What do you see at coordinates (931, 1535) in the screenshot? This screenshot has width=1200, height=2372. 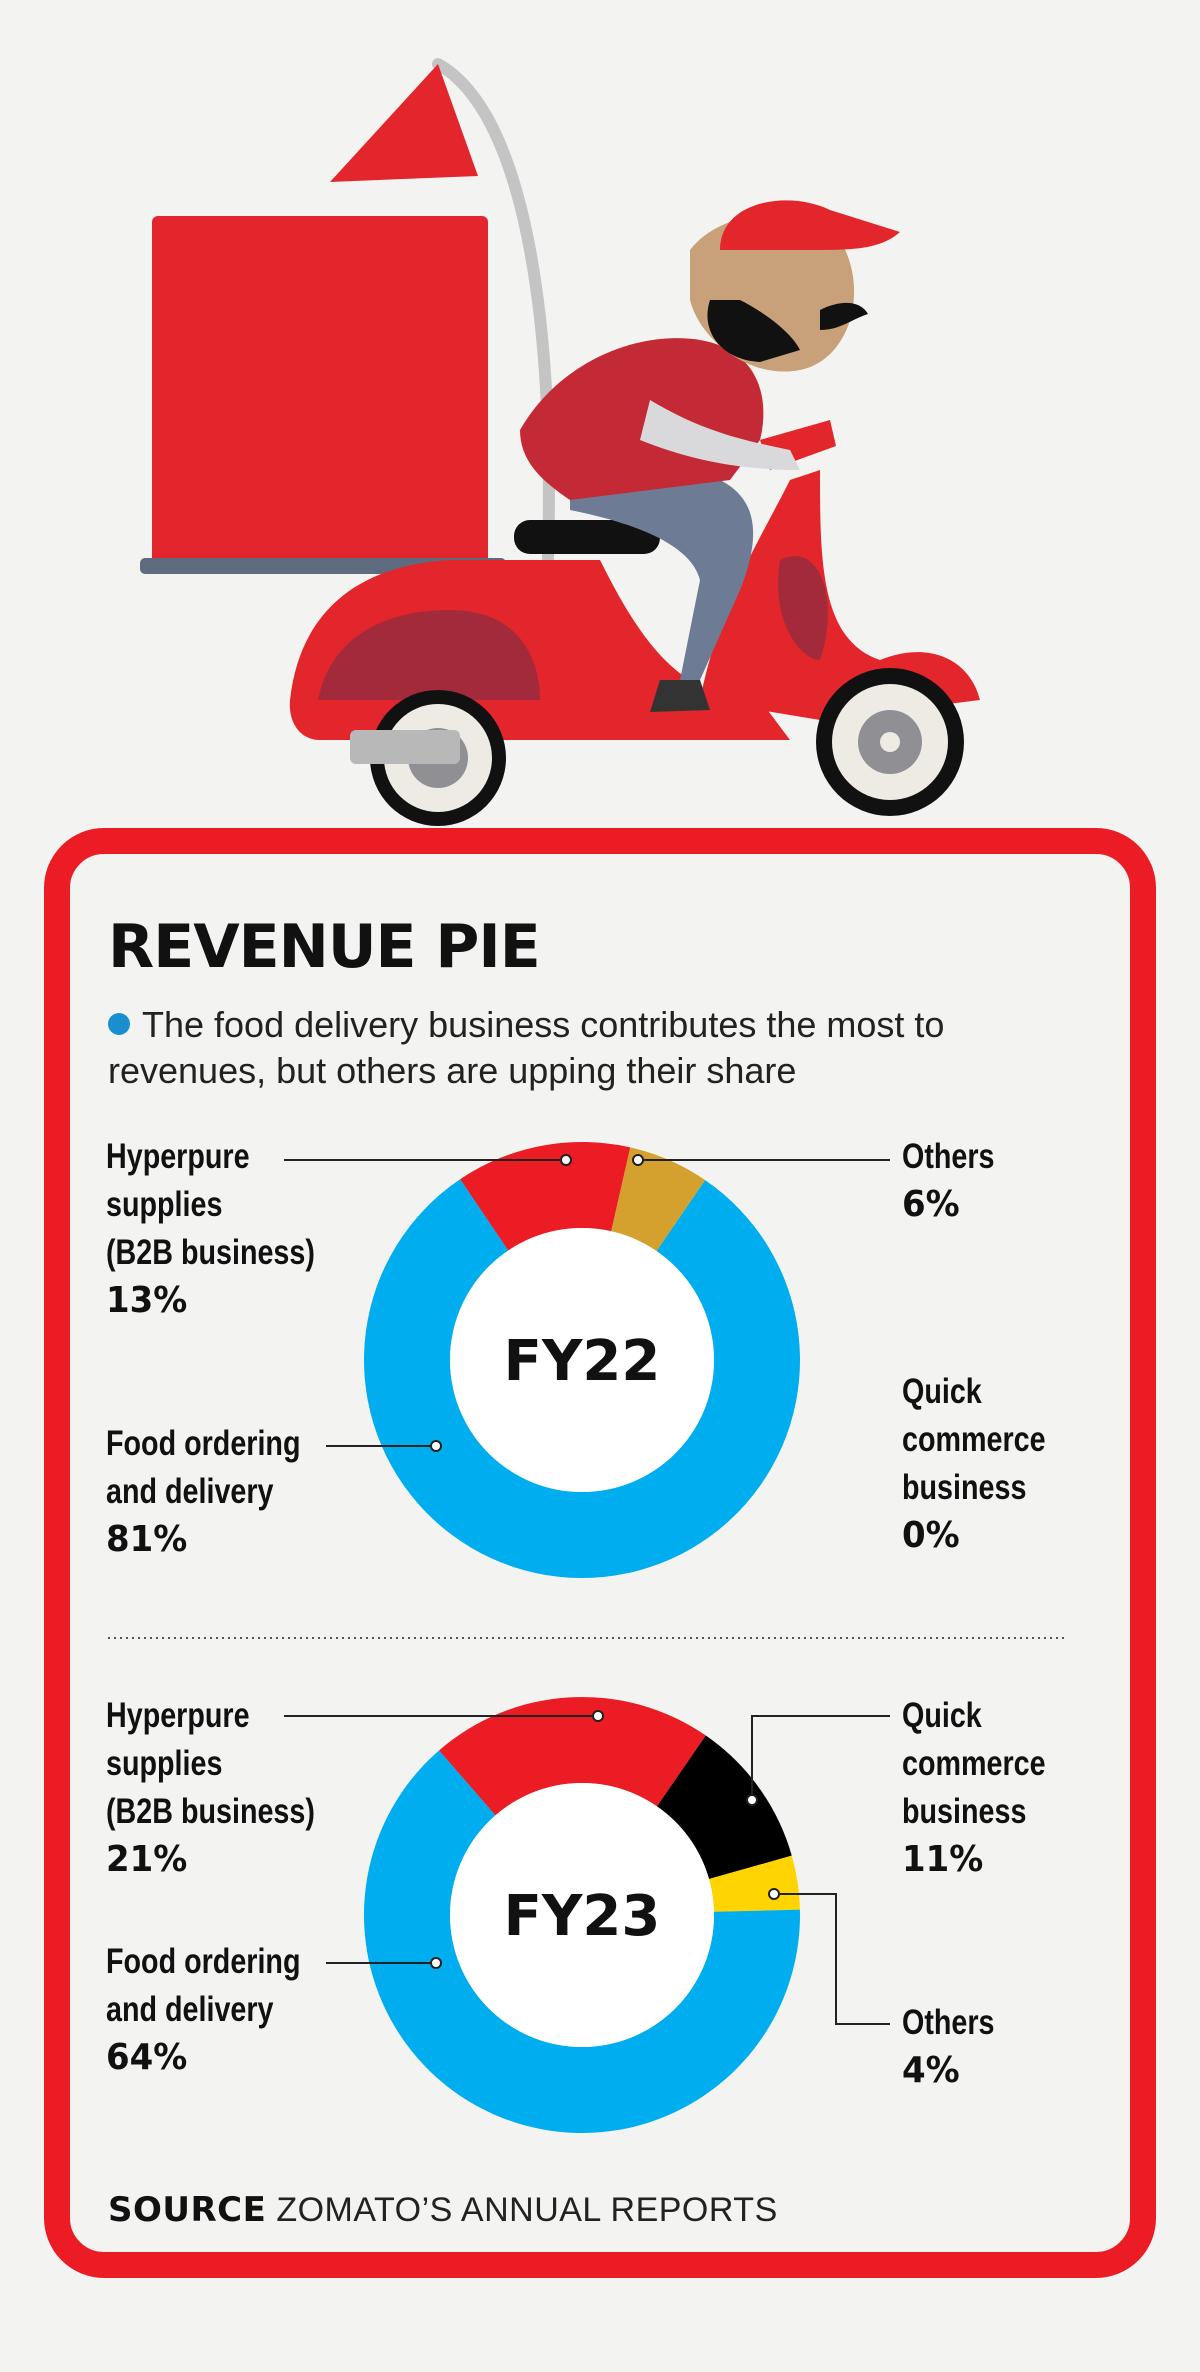 I see `label-pct: 0%` at bounding box center [931, 1535].